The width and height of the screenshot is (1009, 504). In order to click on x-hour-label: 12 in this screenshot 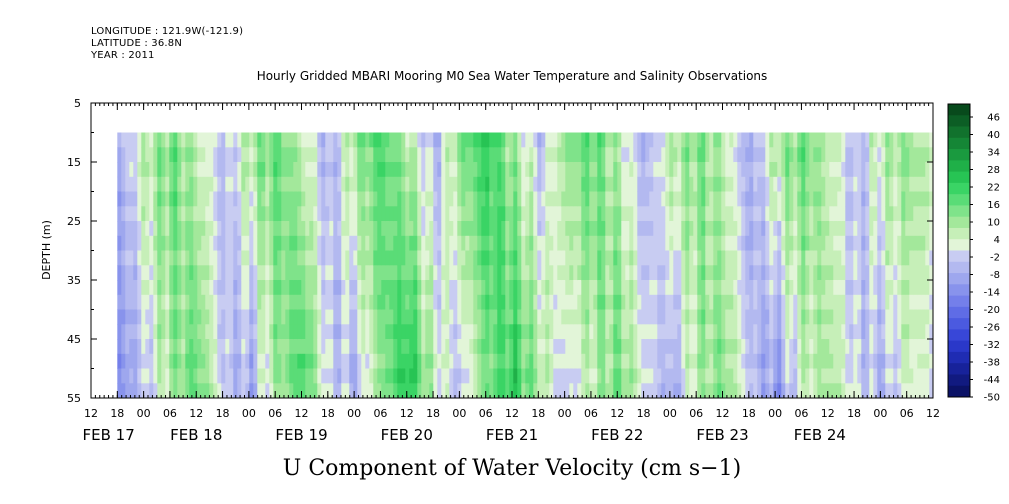, I will do `click(302, 413)`.